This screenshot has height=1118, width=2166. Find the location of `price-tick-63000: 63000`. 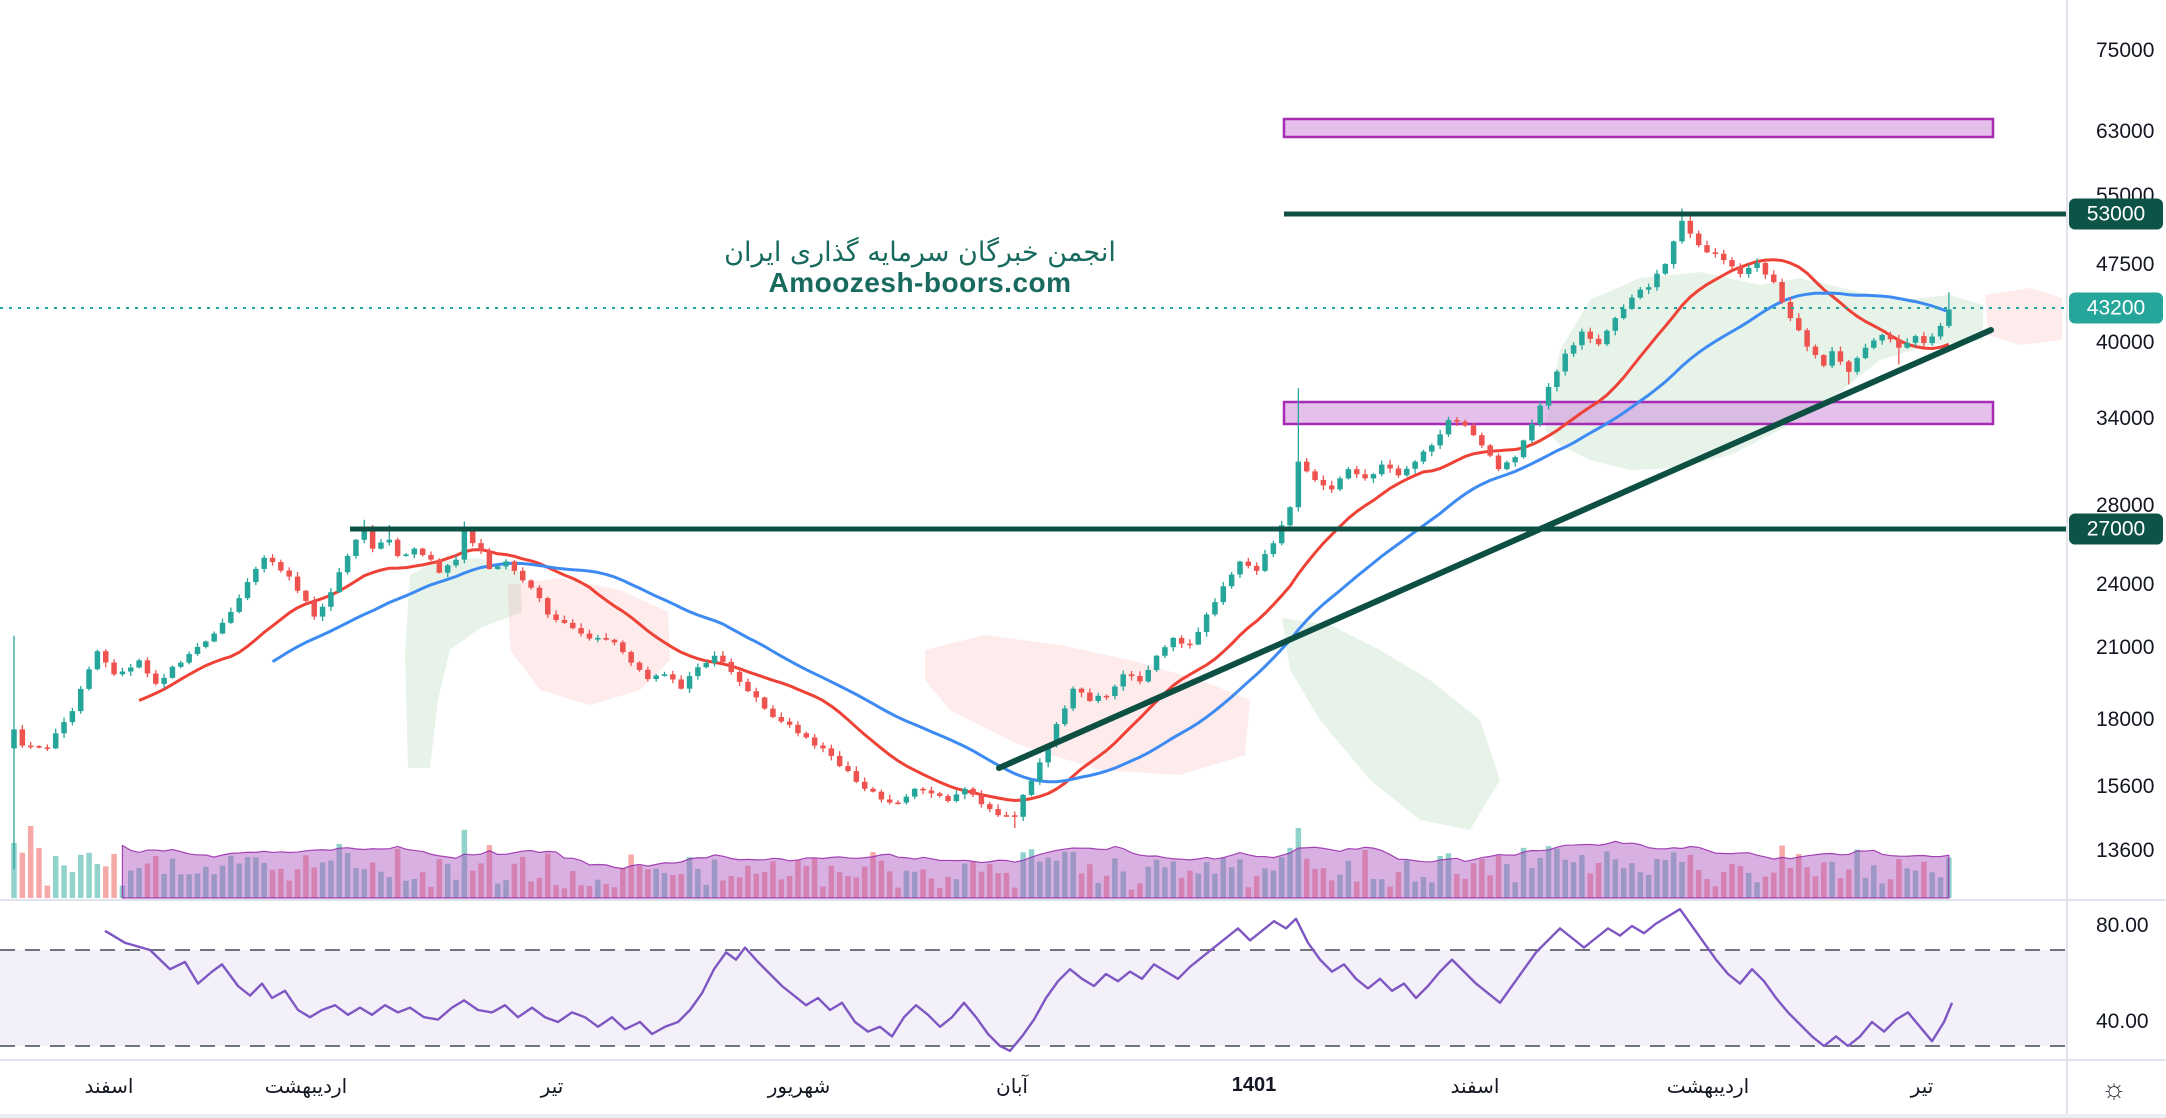

price-tick-63000: 63000 is located at coordinates (2125, 131).